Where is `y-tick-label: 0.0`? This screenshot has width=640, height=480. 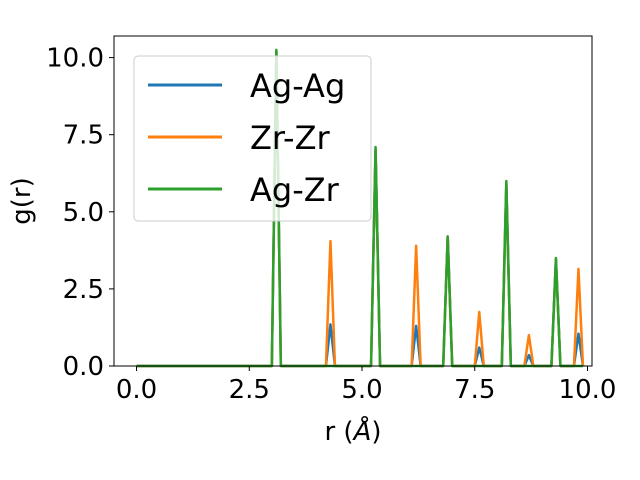 y-tick-label: 0.0 is located at coordinates (83, 367).